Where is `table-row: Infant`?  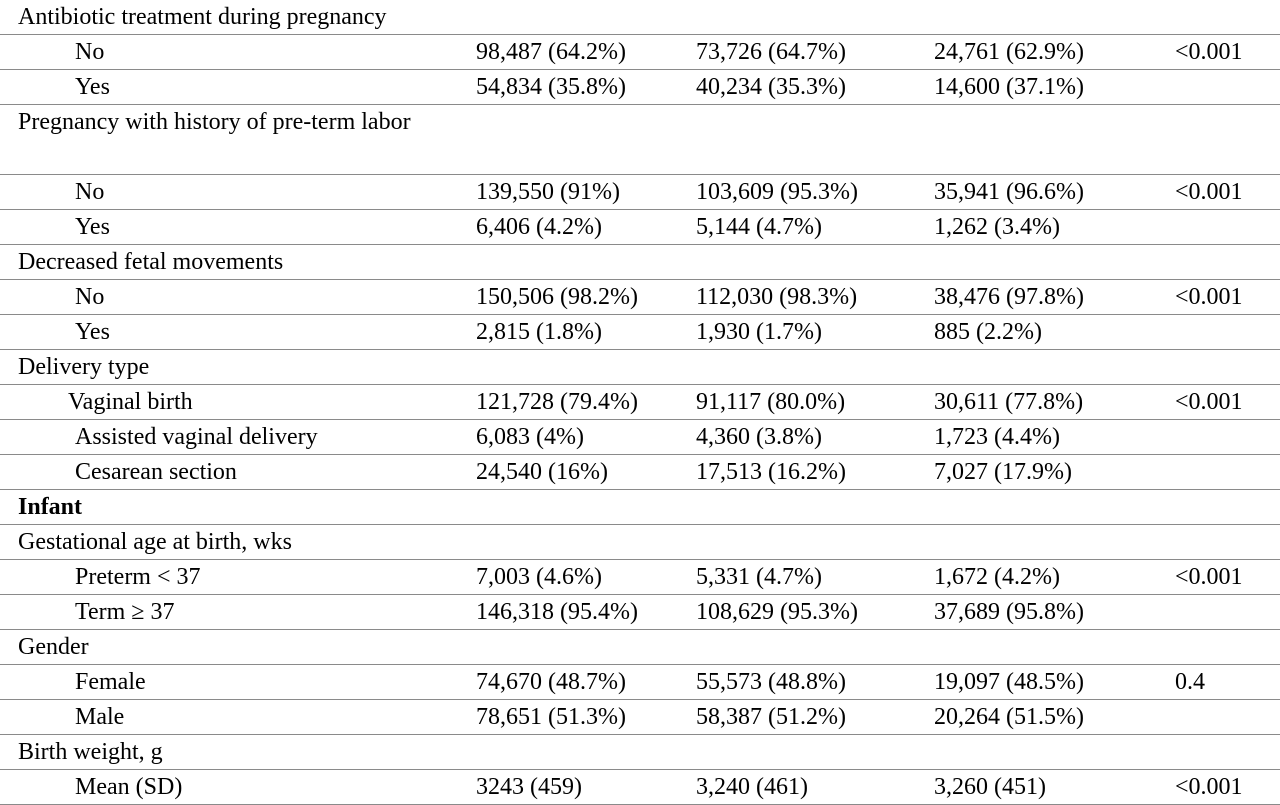 table-row: Infant is located at coordinates (640, 507).